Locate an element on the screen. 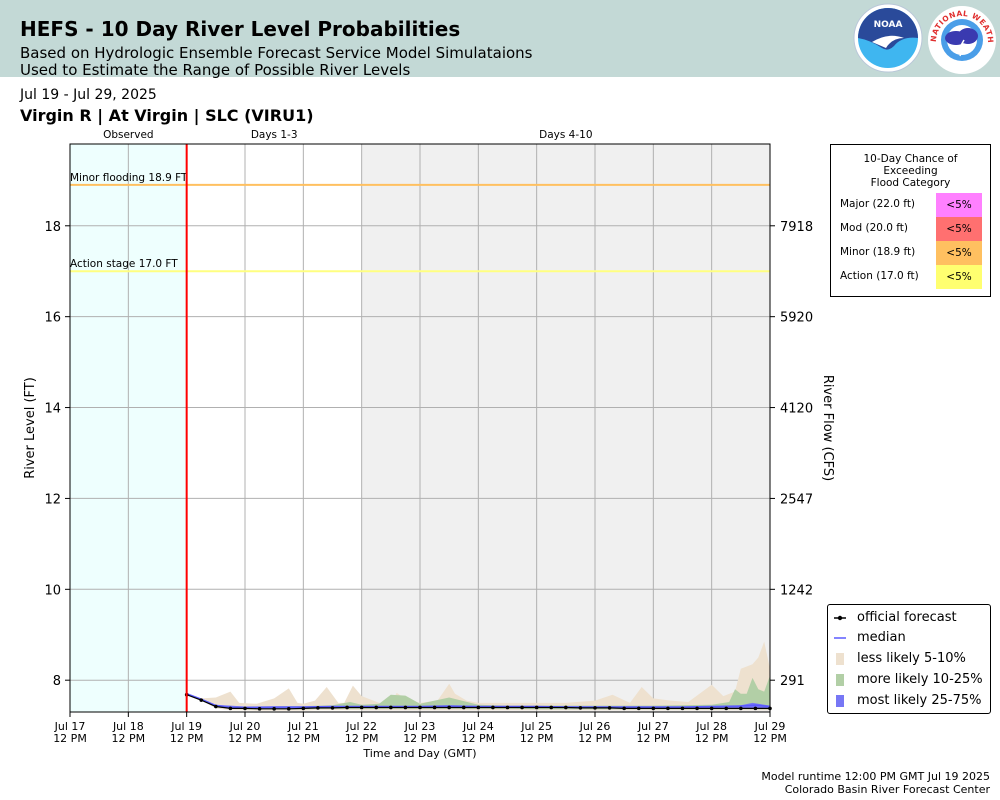 The image size is (1000, 800). y-tick-label: 14 is located at coordinates (52, 409).